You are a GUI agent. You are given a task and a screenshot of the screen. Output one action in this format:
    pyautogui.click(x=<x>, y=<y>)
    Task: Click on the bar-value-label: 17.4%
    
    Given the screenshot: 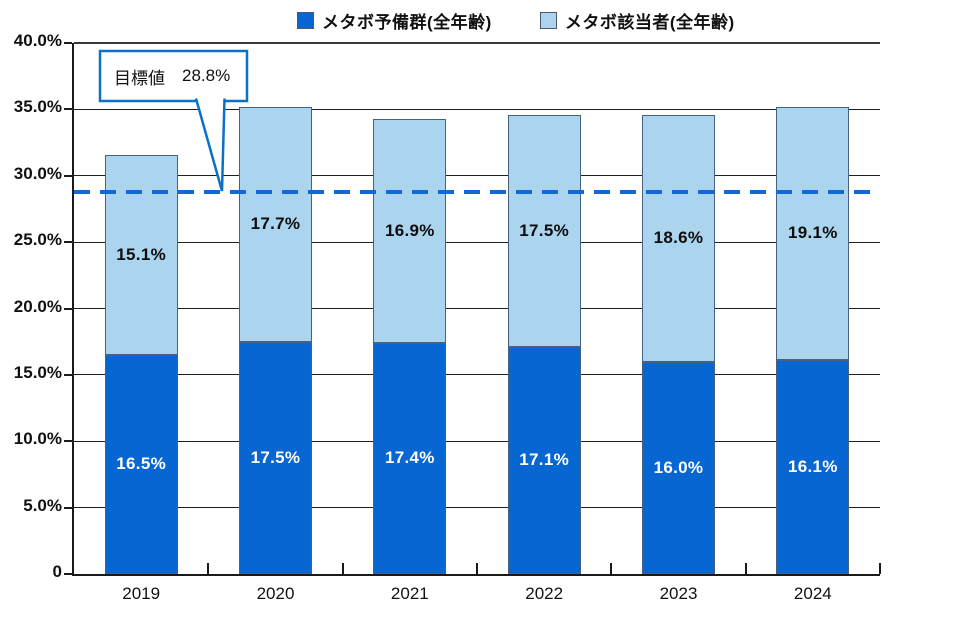 What is the action you would take?
    pyautogui.click(x=409, y=458)
    